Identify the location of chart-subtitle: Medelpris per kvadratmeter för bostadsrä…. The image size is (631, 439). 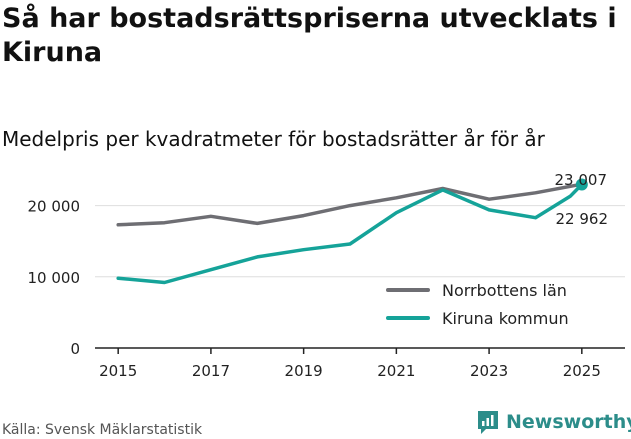
(273, 139).